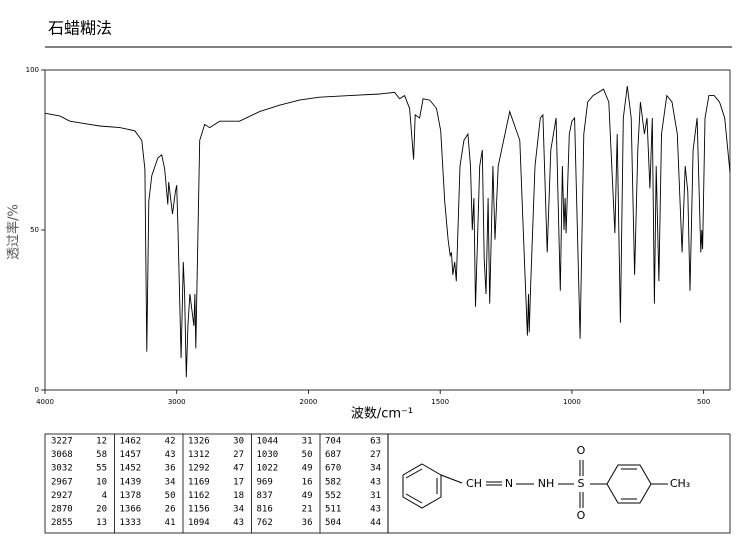 The image size is (737, 539). I want to click on peak-transmittance: 63, so click(375, 442).